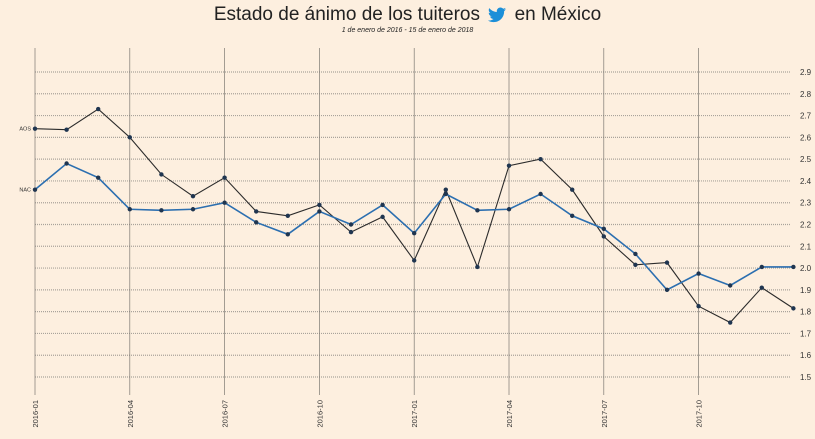  What do you see at coordinates (806, 246) in the screenshot?
I see `y-tick-label: 2.1` at bounding box center [806, 246].